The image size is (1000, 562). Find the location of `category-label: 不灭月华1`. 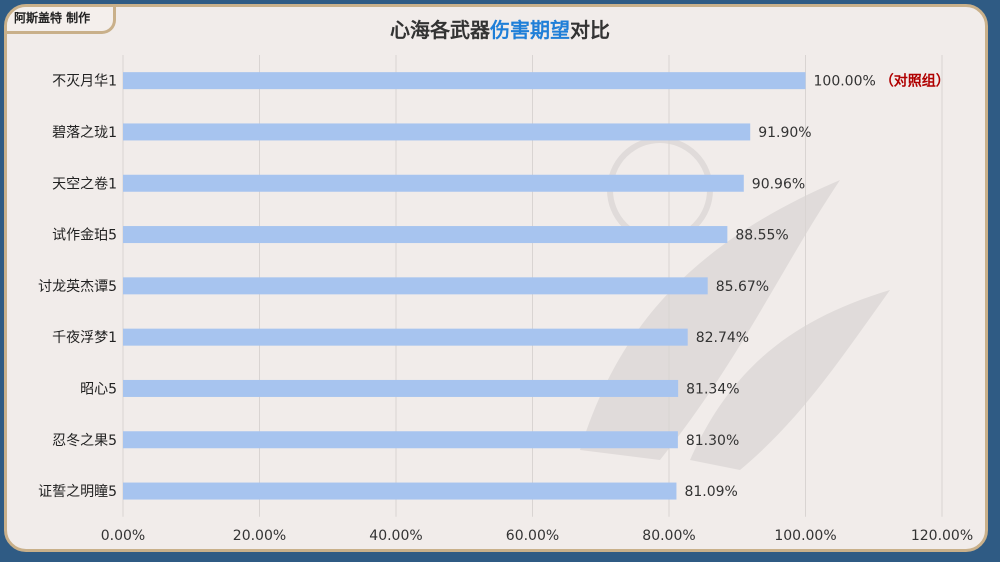

category-label: 不灭月华1 is located at coordinates (84, 82).